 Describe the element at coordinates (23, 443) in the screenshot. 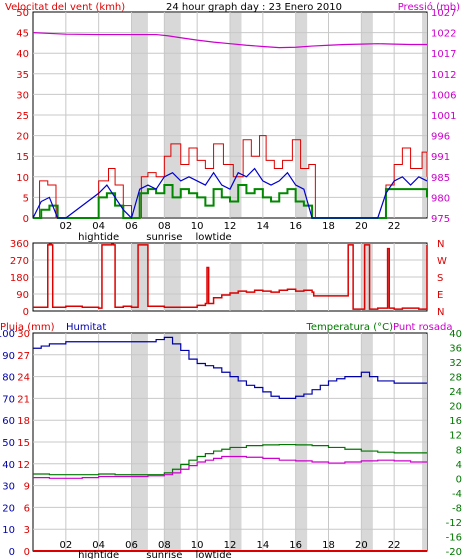

I see `rain-y-tick-label: 15` at that location.